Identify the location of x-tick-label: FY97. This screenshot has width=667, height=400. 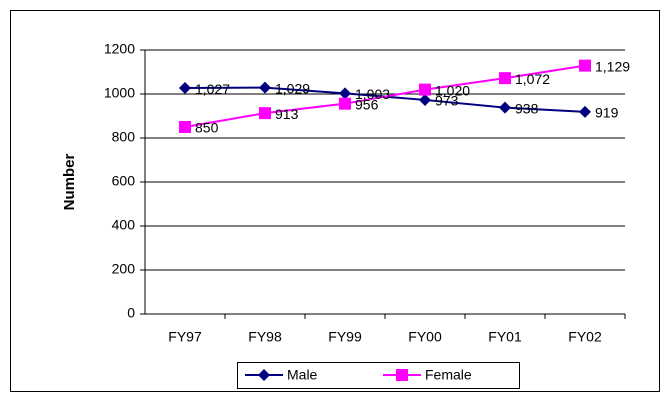
(185, 337).